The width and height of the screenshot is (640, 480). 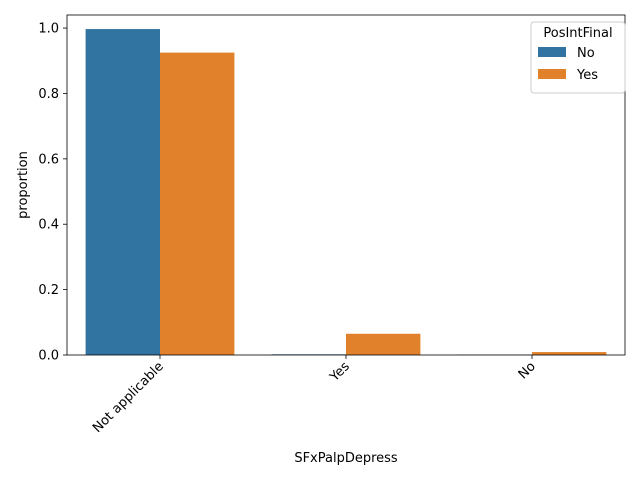 What do you see at coordinates (48, 356) in the screenshot?
I see `y-tick-label: 0.0` at bounding box center [48, 356].